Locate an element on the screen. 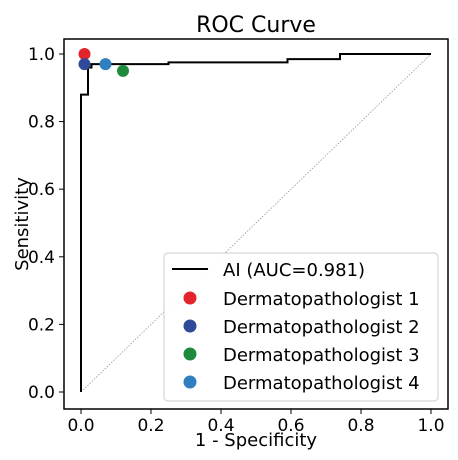 This screenshot has width=458, height=460. y-tick-label: 0.2 is located at coordinates (41, 325).